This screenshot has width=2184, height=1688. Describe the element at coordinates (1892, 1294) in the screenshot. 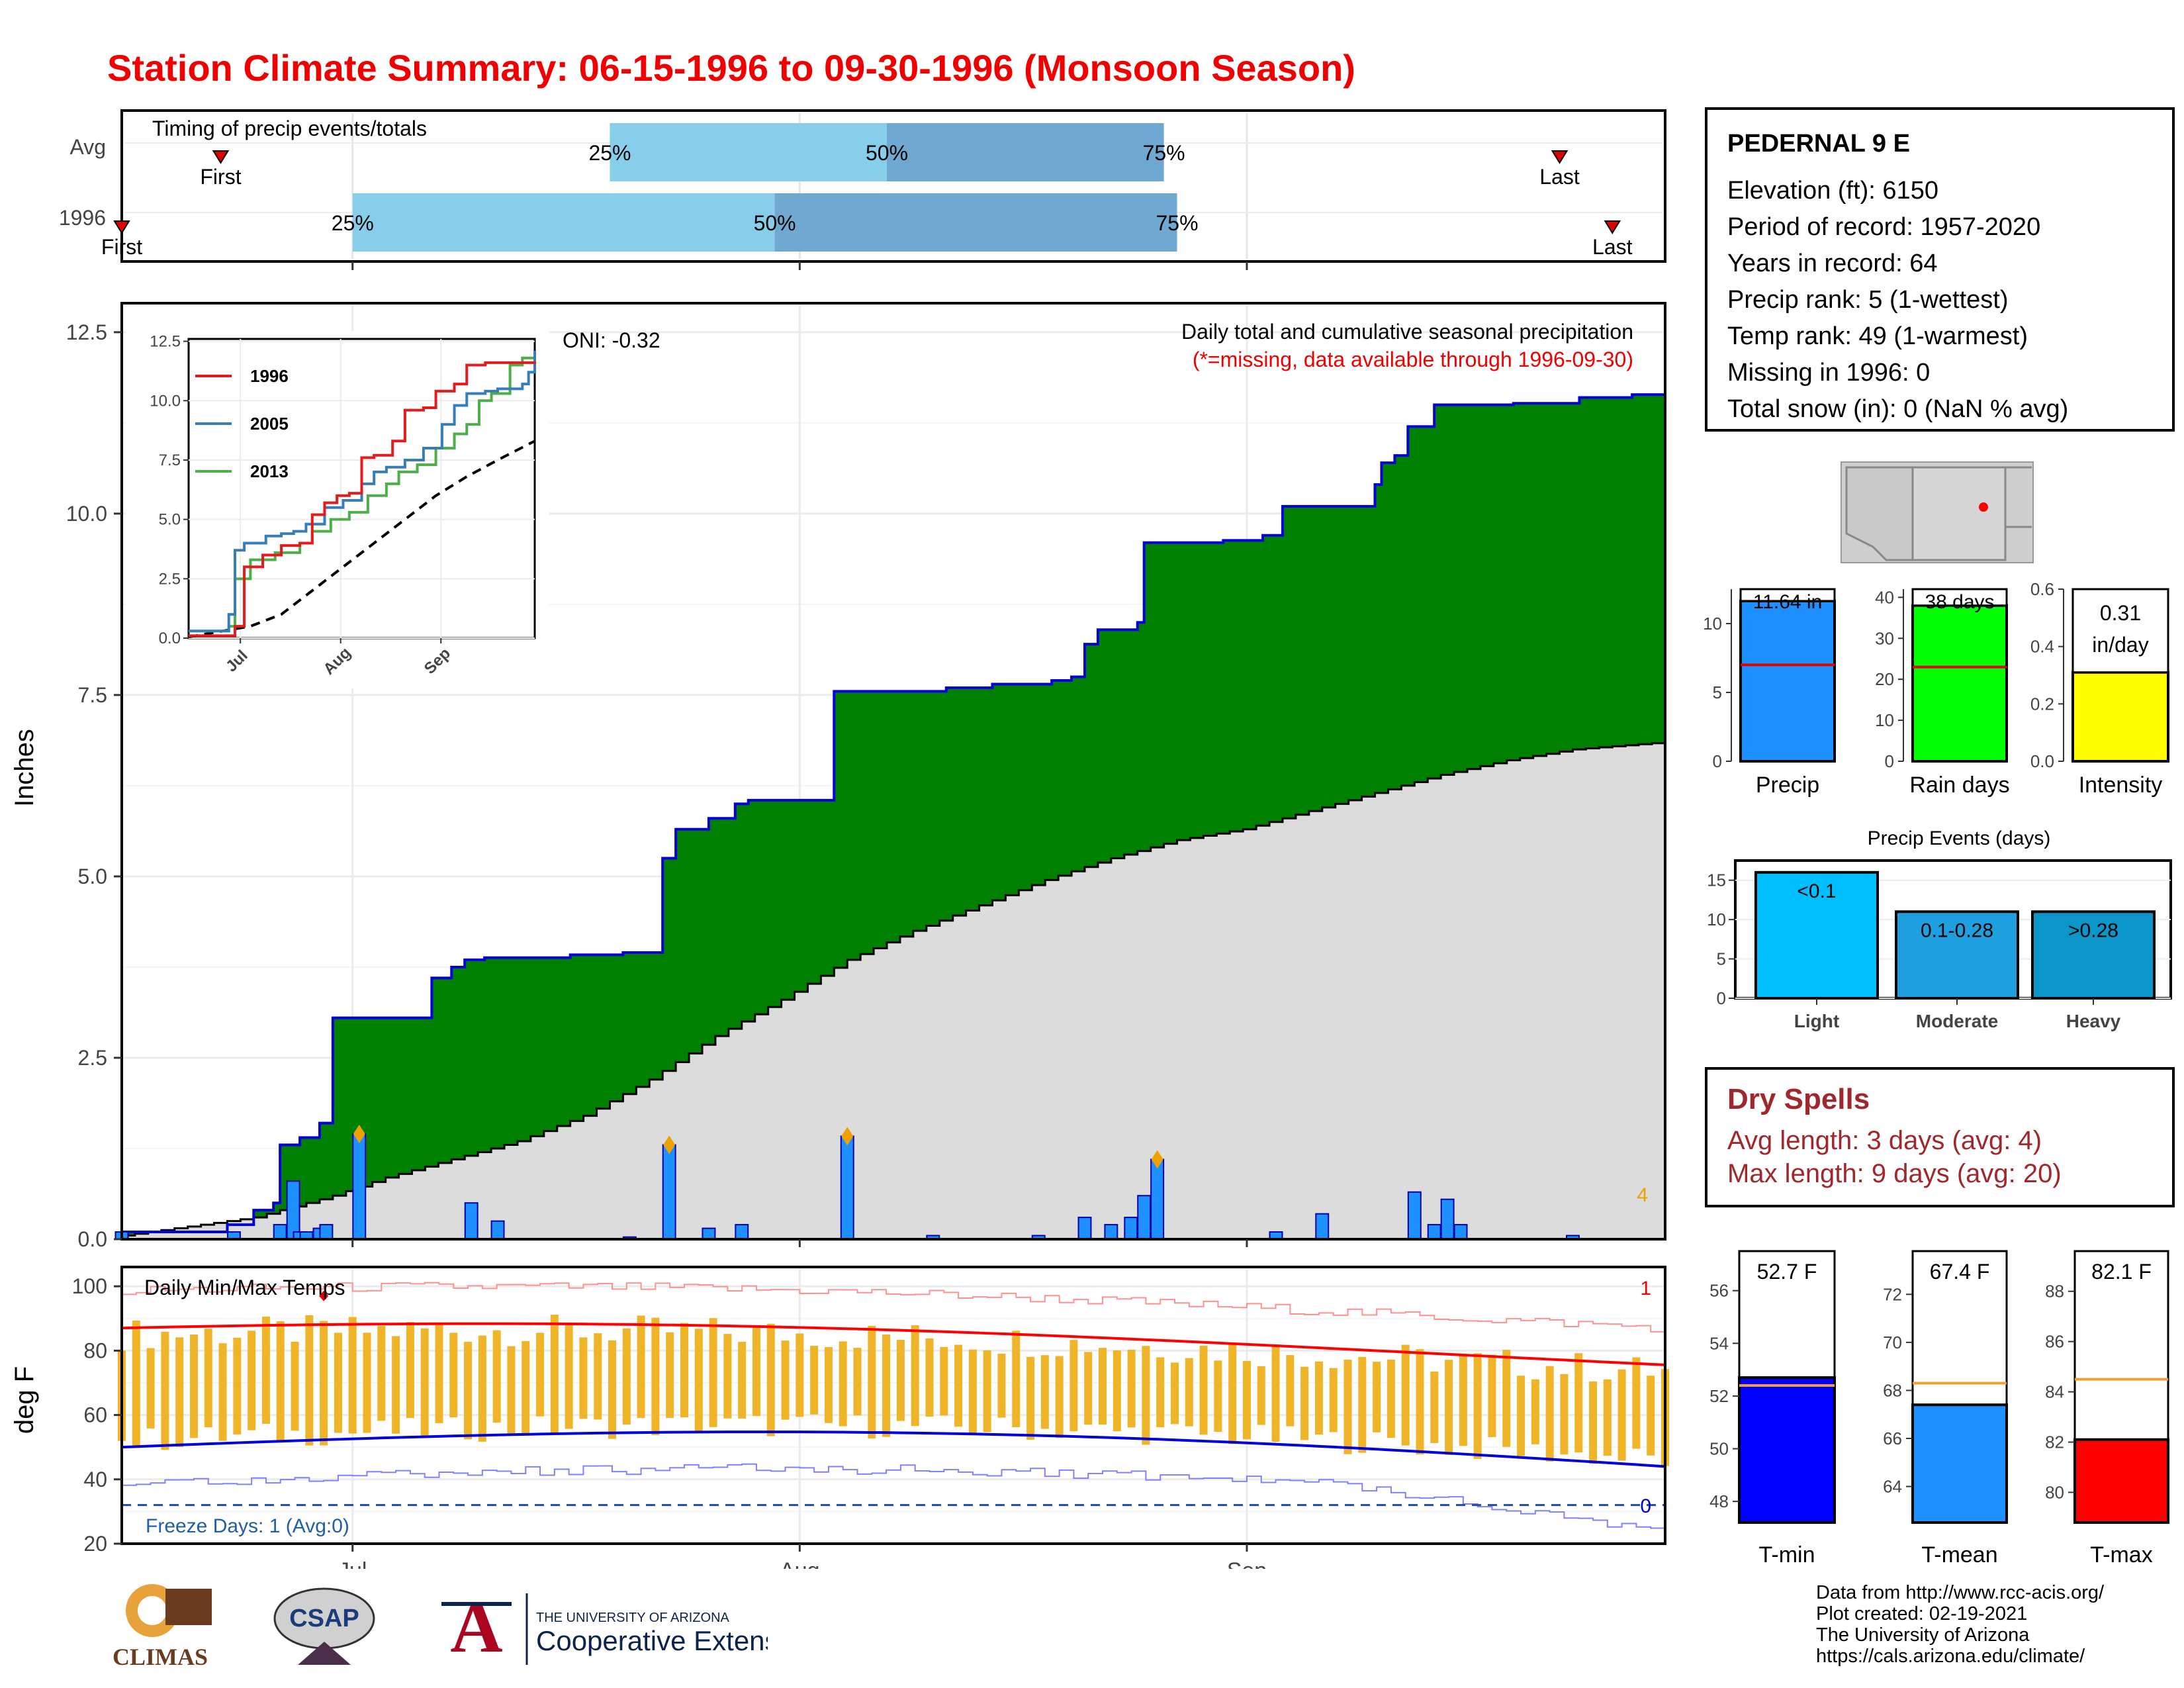

I see `temp-summary-ytick-label: 72` at that location.